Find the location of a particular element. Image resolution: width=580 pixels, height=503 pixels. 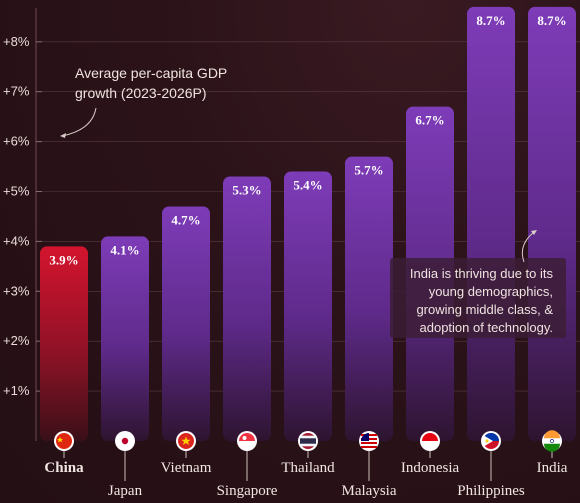

y-tick-label: +7% is located at coordinates (16, 91).